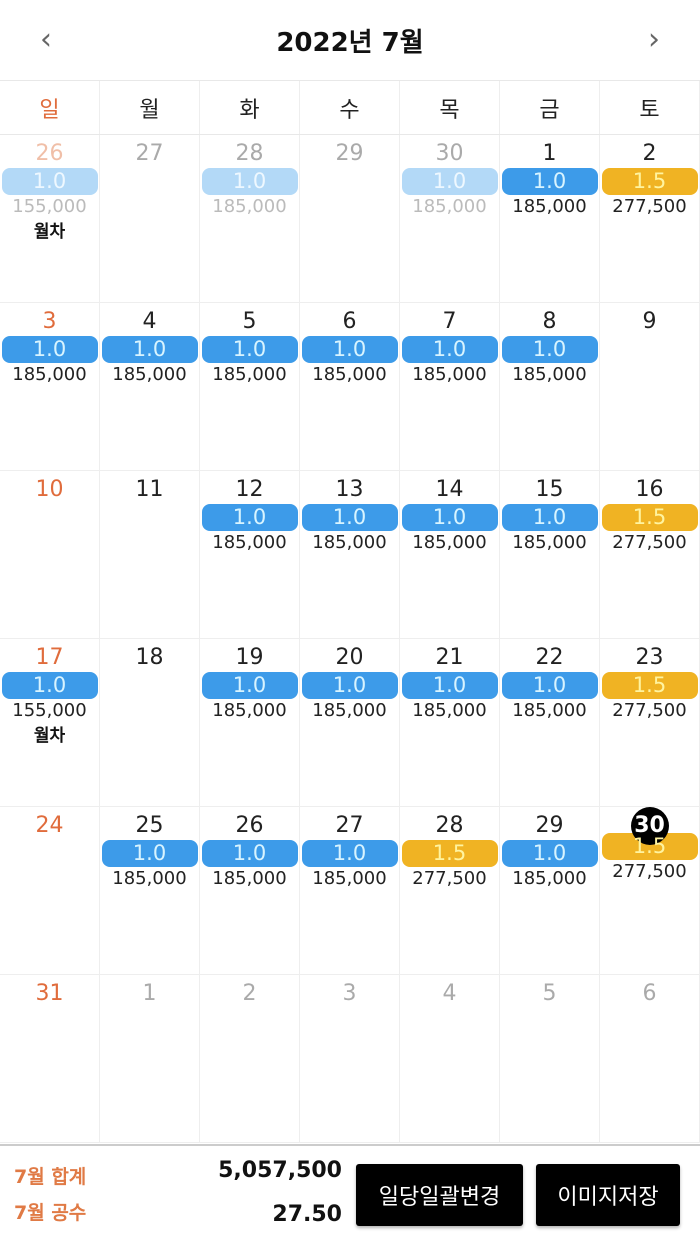 This screenshot has height=1236, width=700. I want to click on day-cell: 21 1.0 185,000, so click(450, 723).